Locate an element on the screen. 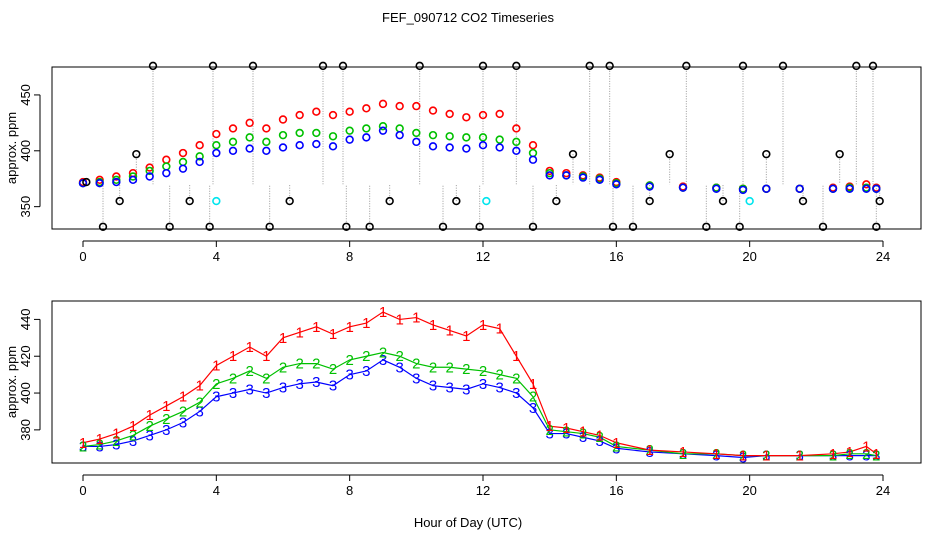  top-y-tick-label: 400 is located at coordinates (25, 151).